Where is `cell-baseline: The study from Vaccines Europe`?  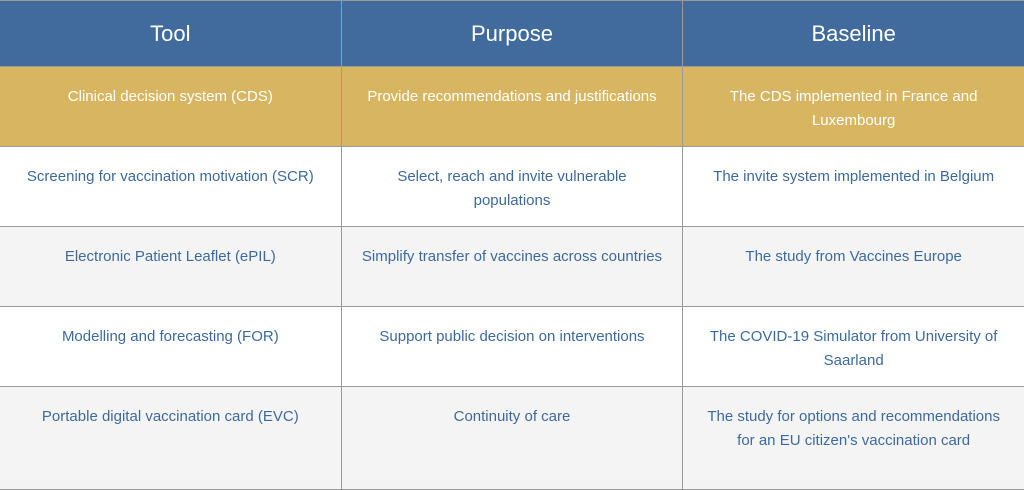 cell-baseline: The study from Vaccines Europe is located at coordinates (853, 266).